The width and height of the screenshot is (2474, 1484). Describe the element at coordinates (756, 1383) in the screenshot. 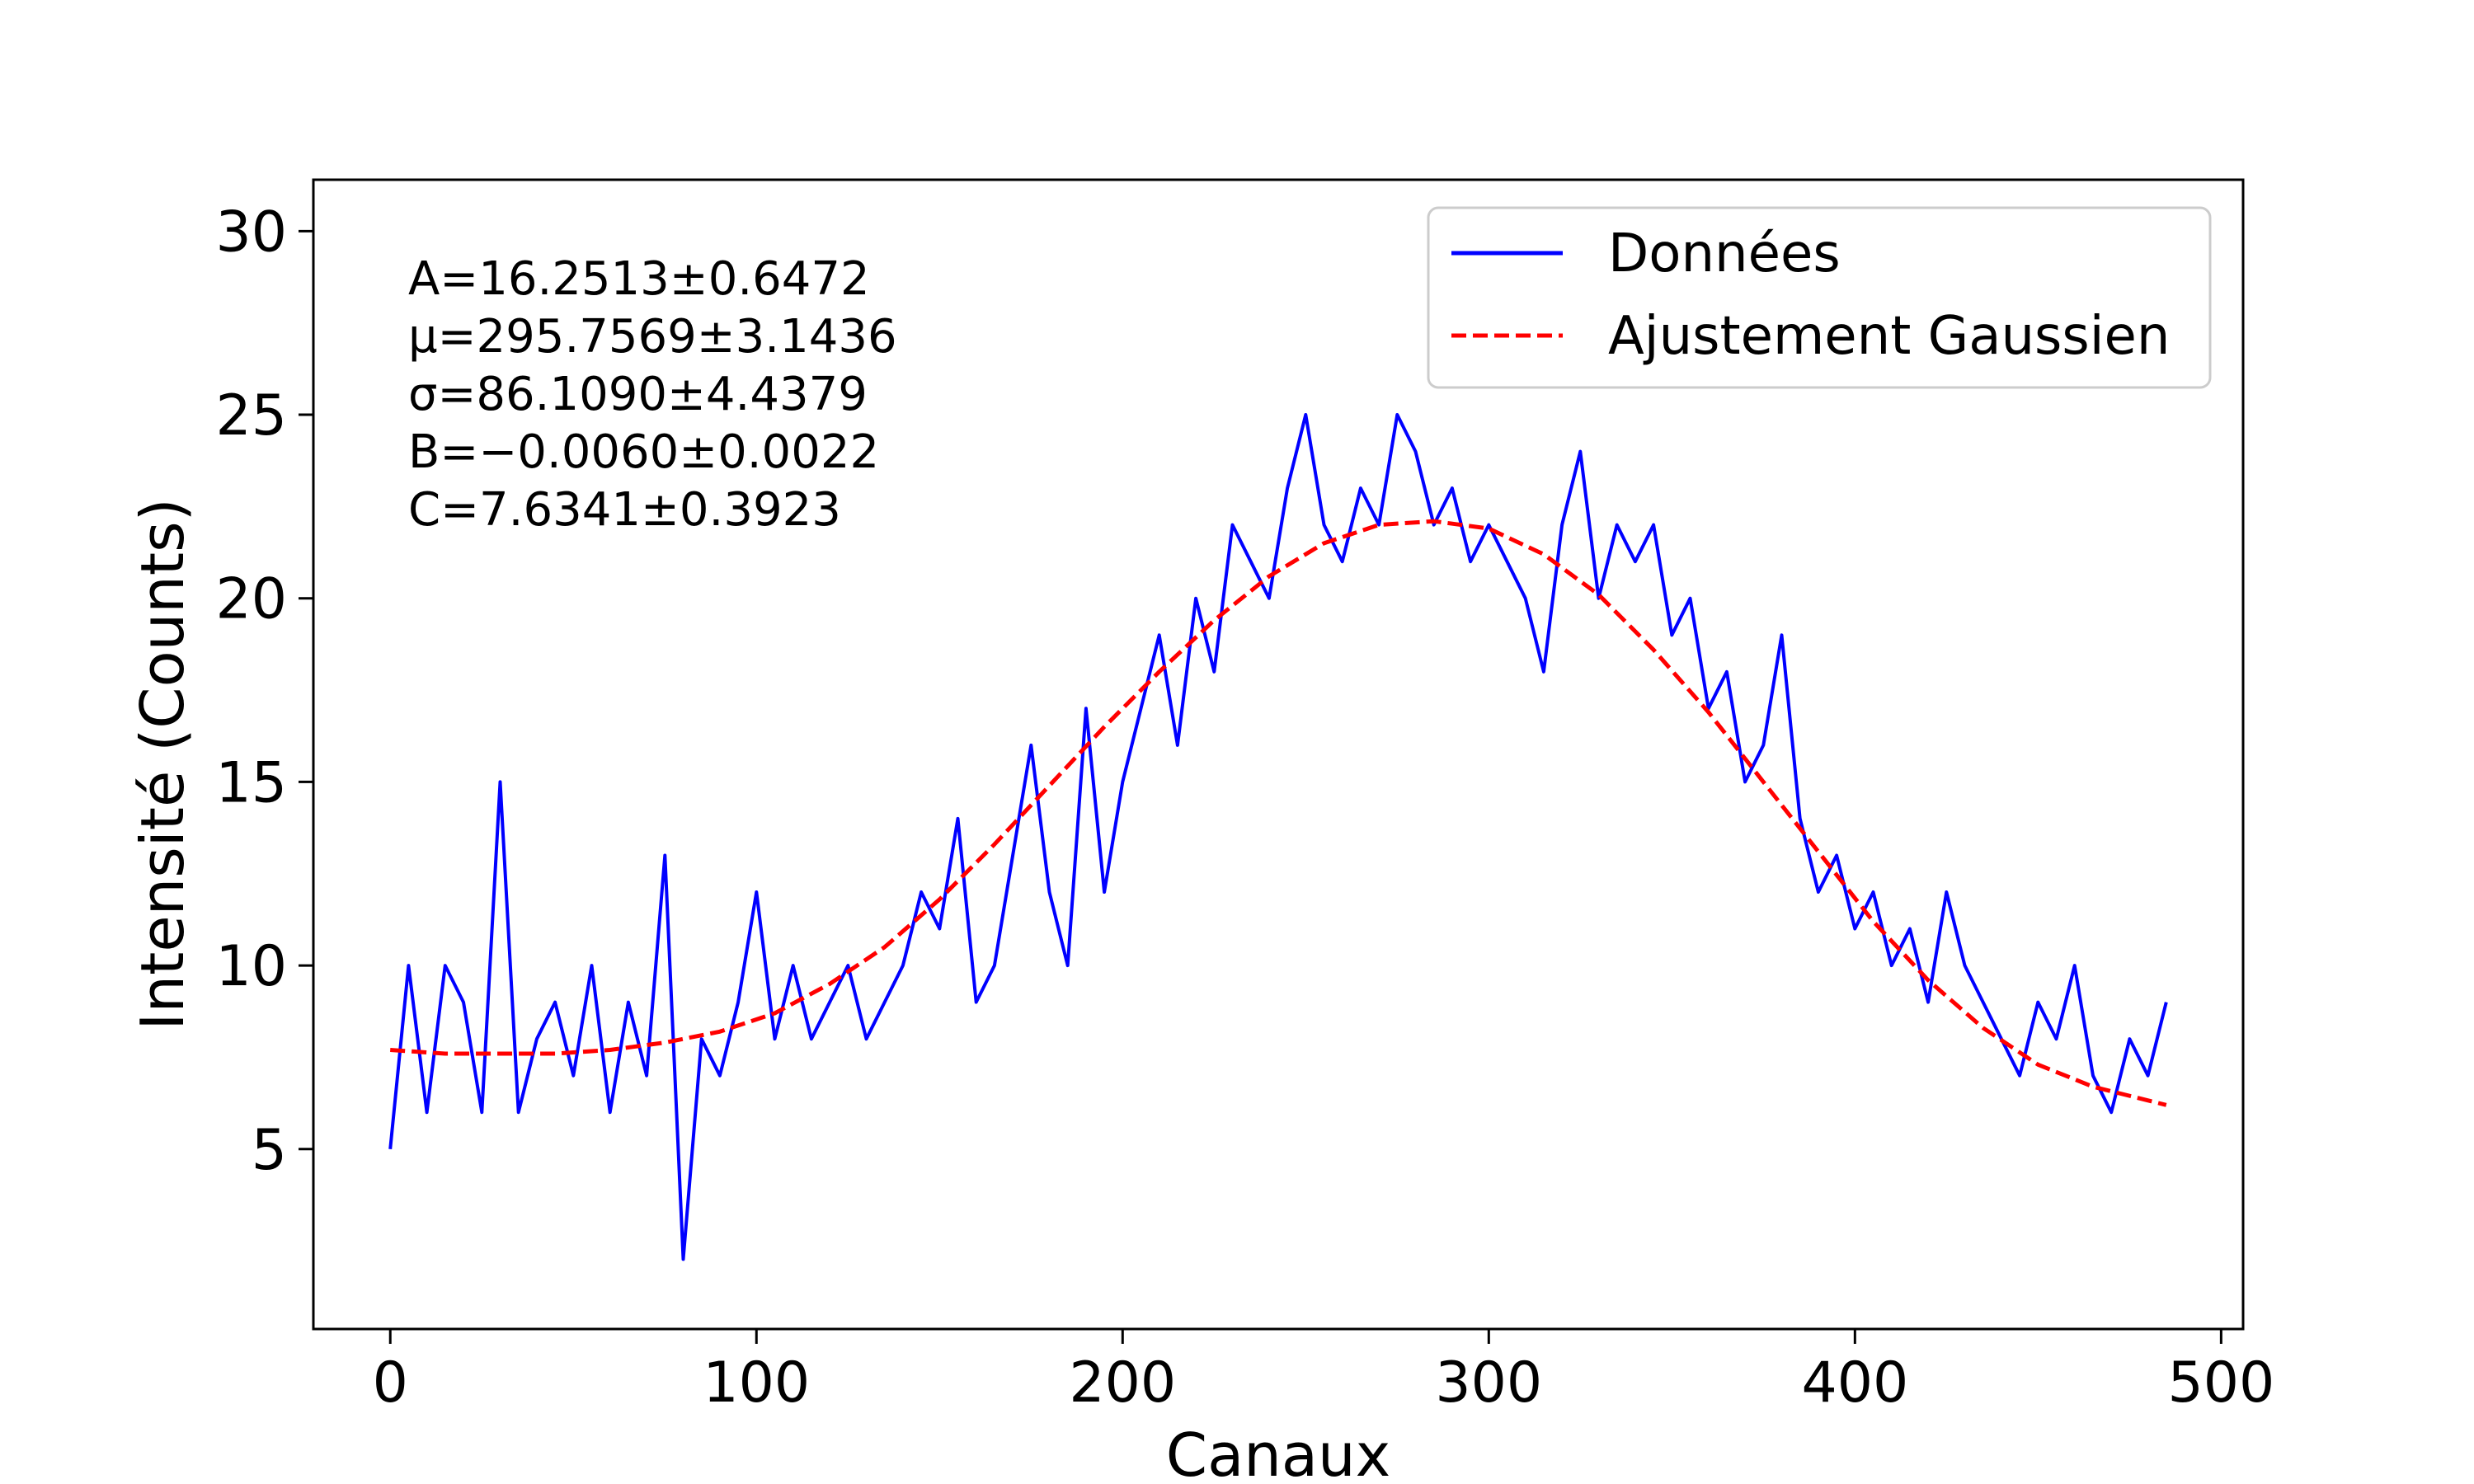

I see `x-tick-label: 100` at that location.